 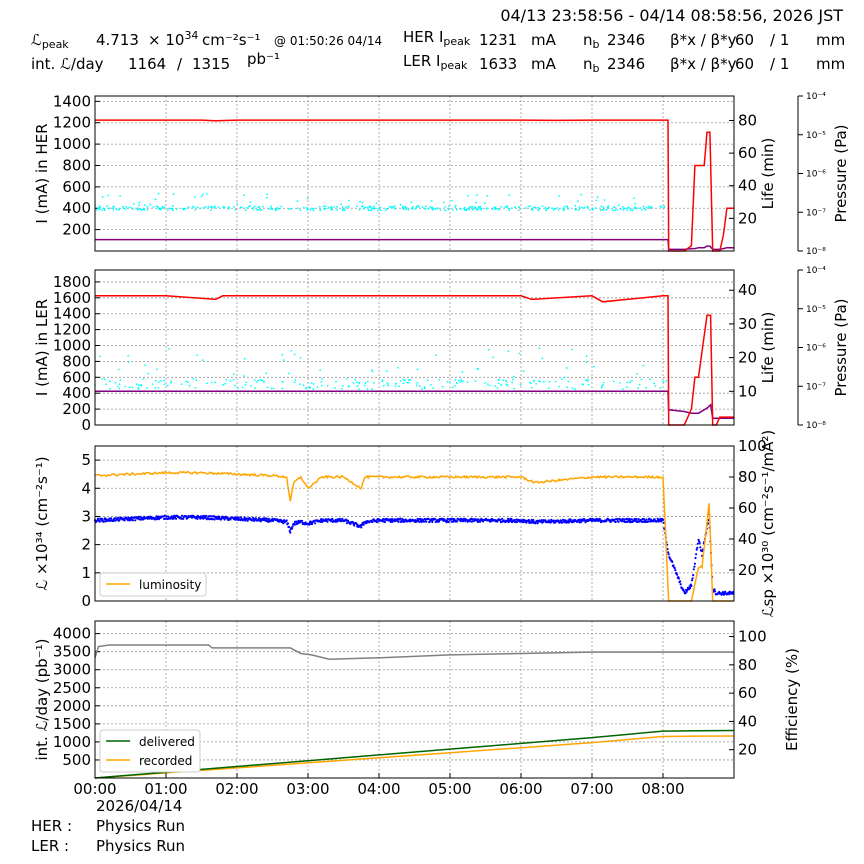 I want to click on y2tick-label: 40, so click(x=747, y=721).